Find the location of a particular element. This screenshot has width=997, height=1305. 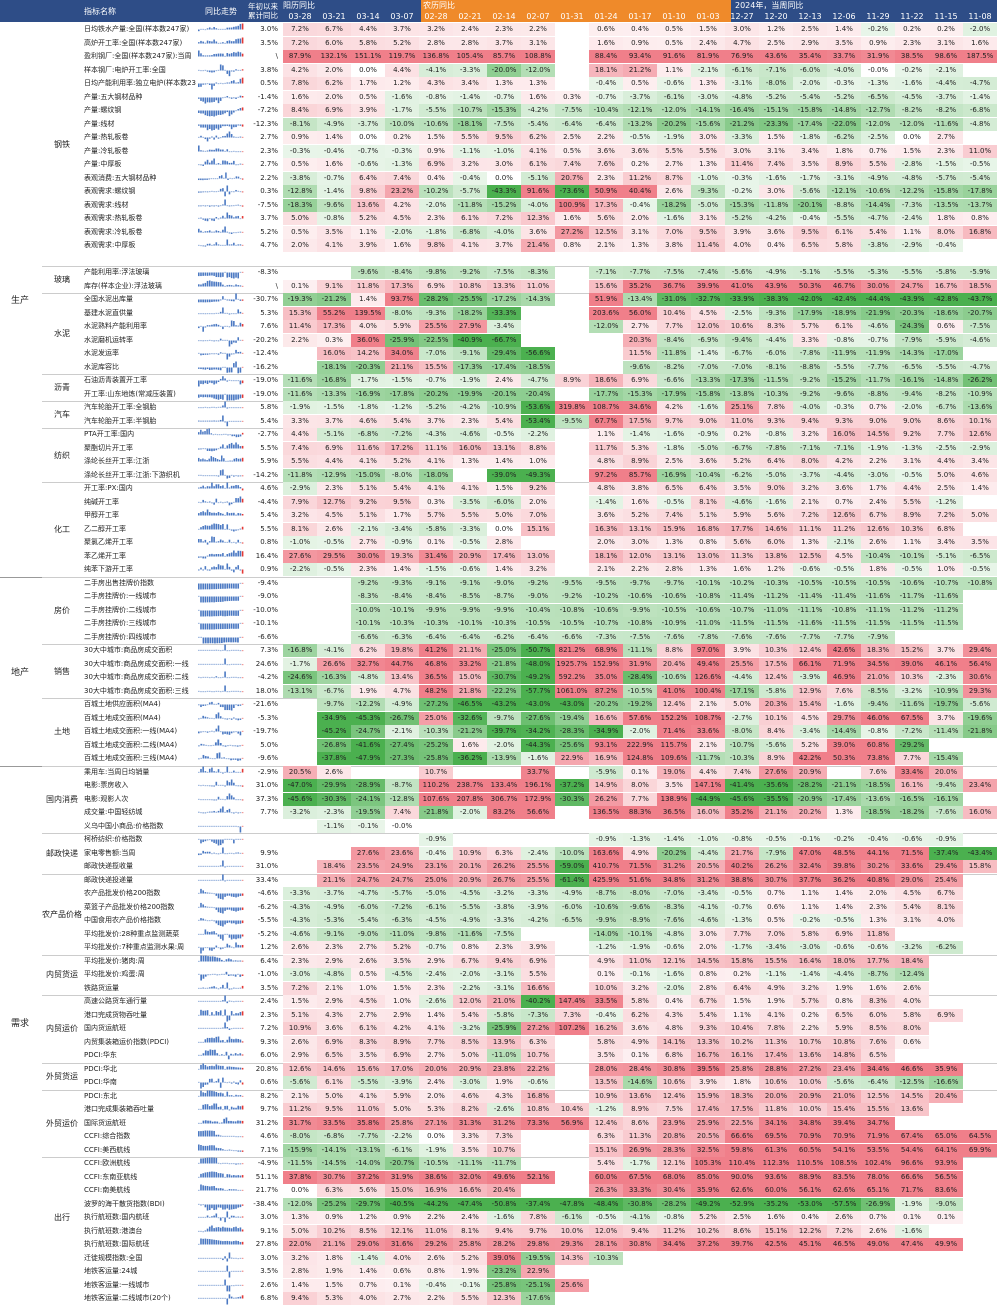

yoy-cell: -7.6% is located at coordinates (946, 812).